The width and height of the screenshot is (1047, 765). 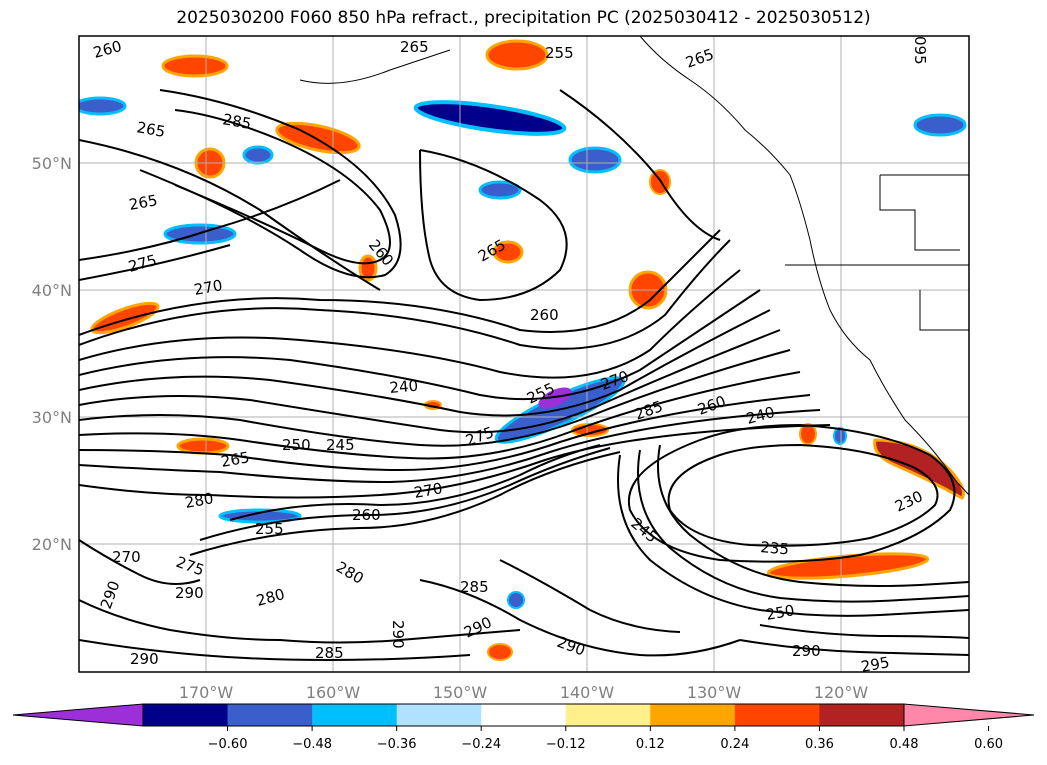 What do you see at coordinates (920, 50) in the screenshot?
I see `contour-label: 095` at bounding box center [920, 50].